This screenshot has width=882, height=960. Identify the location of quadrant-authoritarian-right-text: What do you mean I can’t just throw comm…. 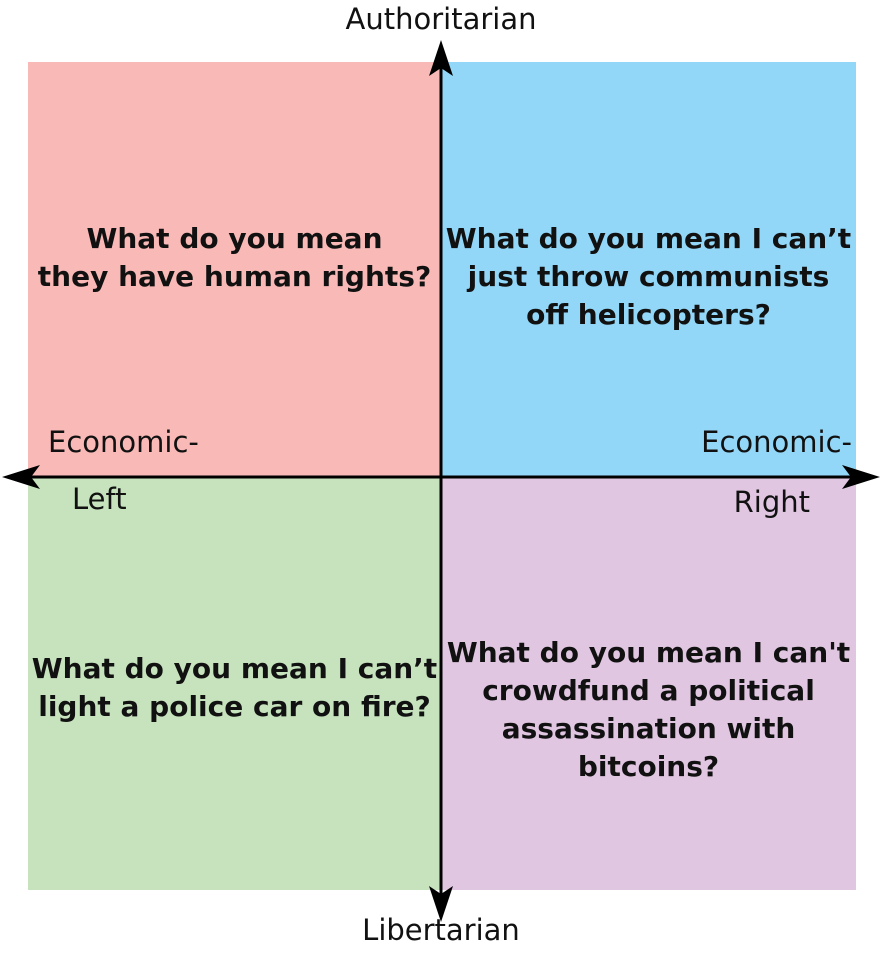
(648, 276).